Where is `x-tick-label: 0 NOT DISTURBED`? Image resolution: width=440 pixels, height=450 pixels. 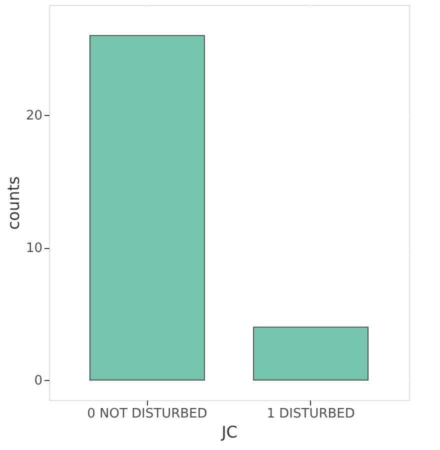
x-tick-label: 0 NOT DISTURBED is located at coordinates (147, 414).